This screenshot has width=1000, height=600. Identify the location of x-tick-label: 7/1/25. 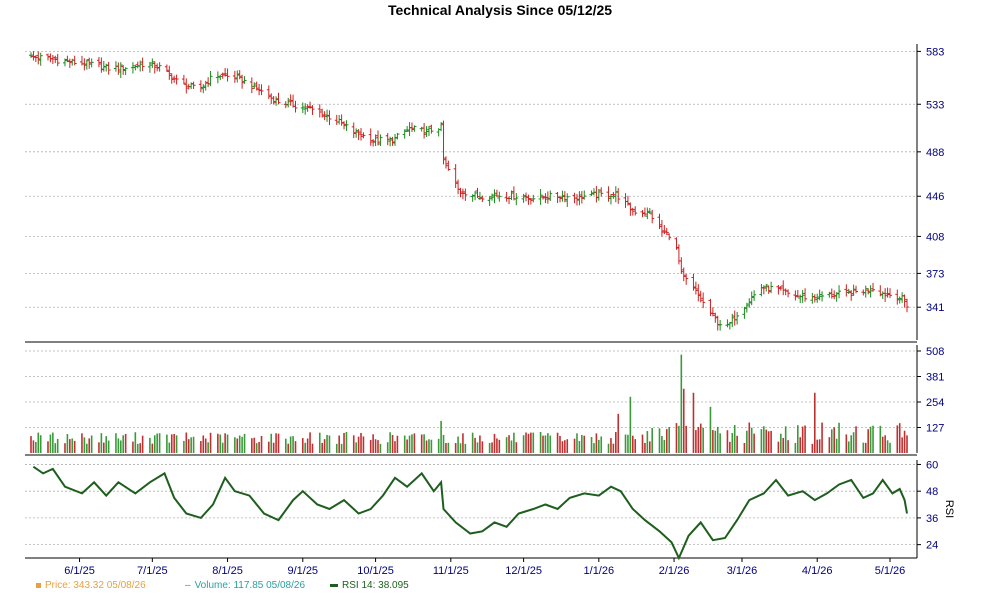
(152, 571).